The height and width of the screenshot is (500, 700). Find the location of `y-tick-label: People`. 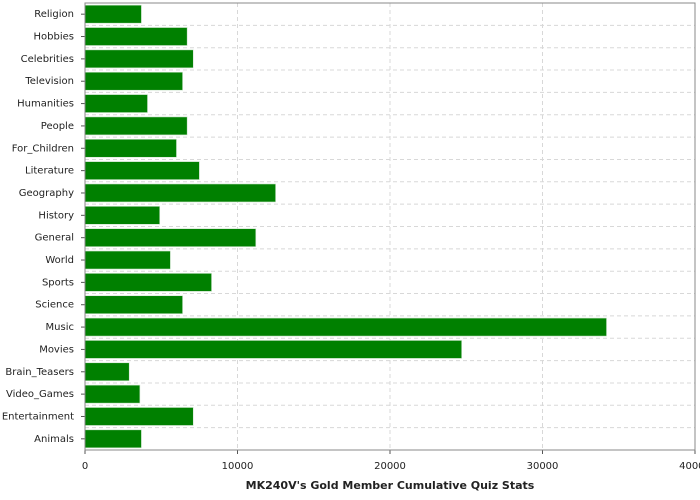

y-tick-label: People is located at coordinates (57, 126).